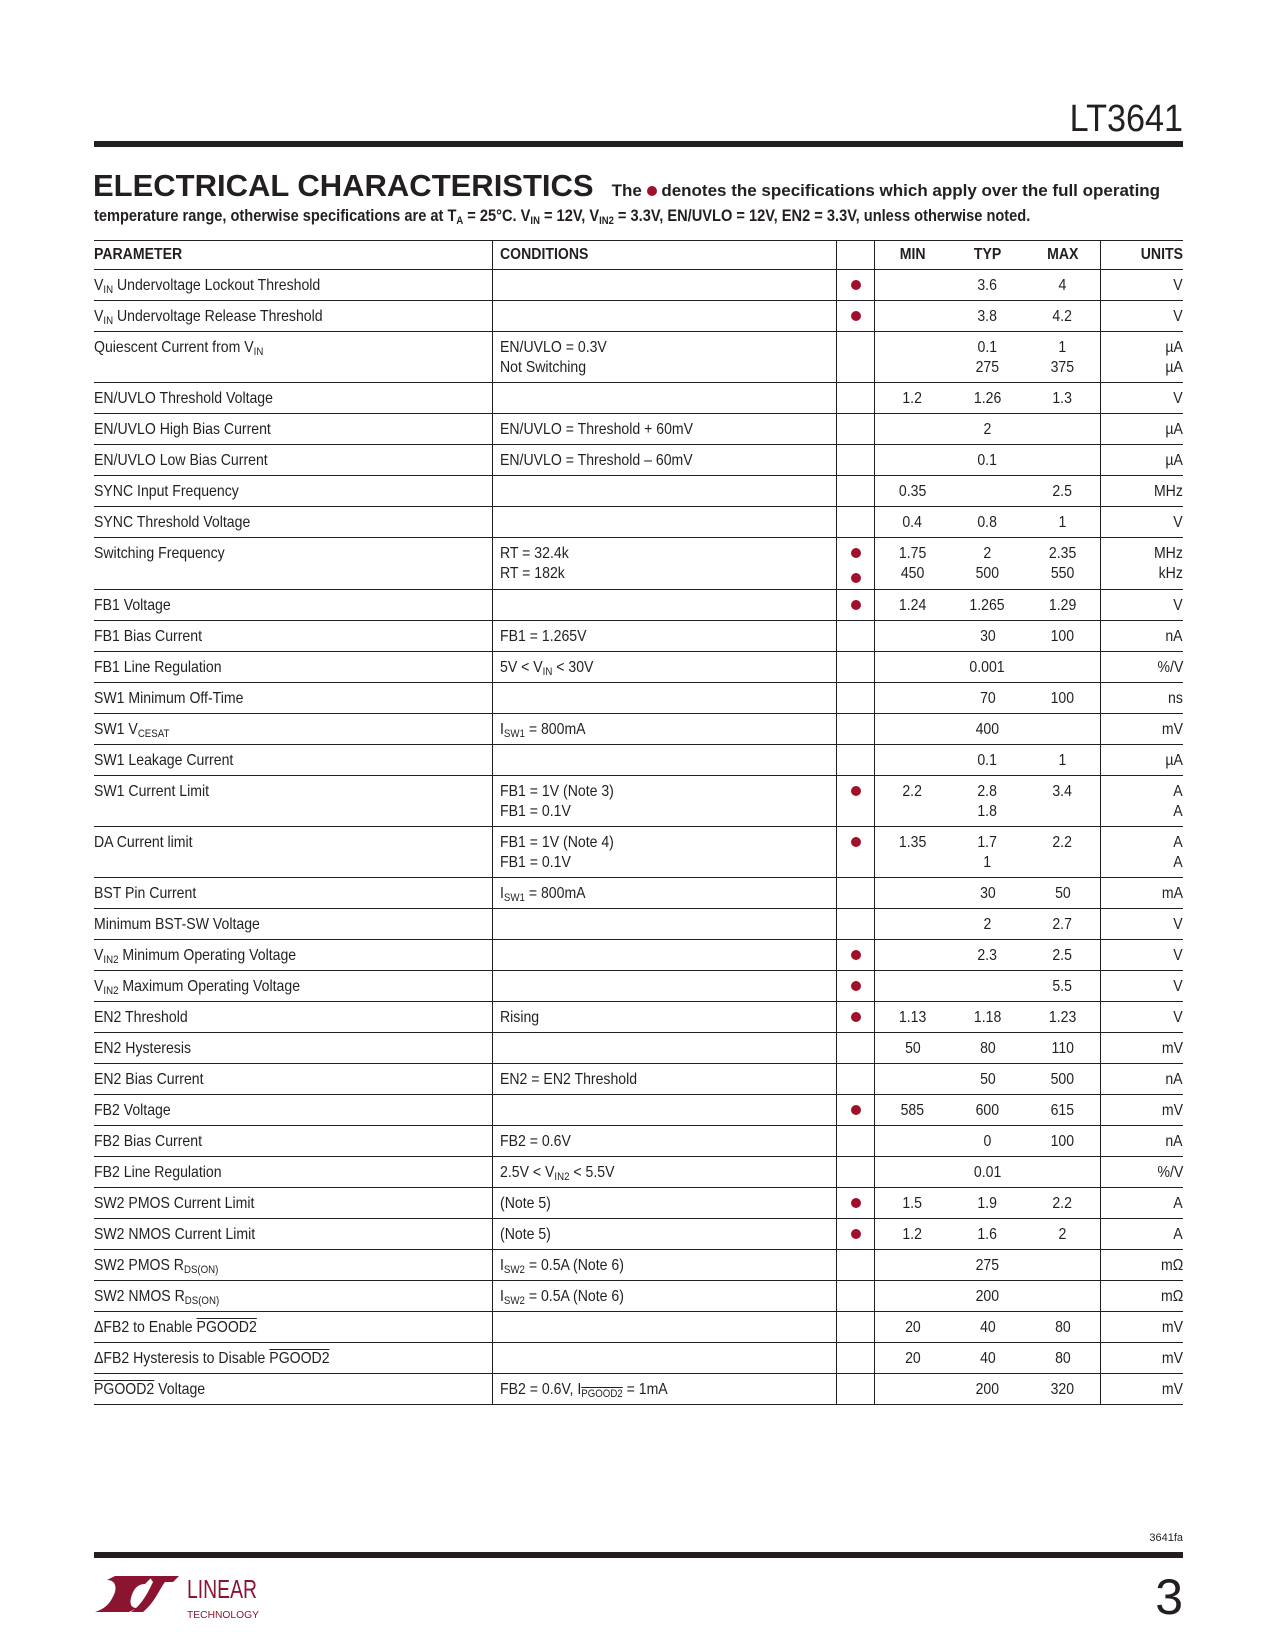 The height and width of the screenshot is (1650, 1275). What do you see at coordinates (1062, 1203) in the screenshot?
I see `value: 2.2` at bounding box center [1062, 1203].